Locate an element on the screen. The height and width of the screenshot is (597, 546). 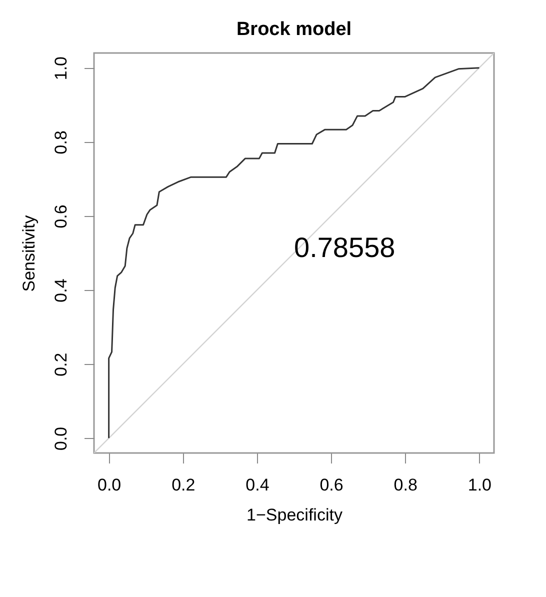
y-tick-label: 0.2 is located at coordinates (61, 364).